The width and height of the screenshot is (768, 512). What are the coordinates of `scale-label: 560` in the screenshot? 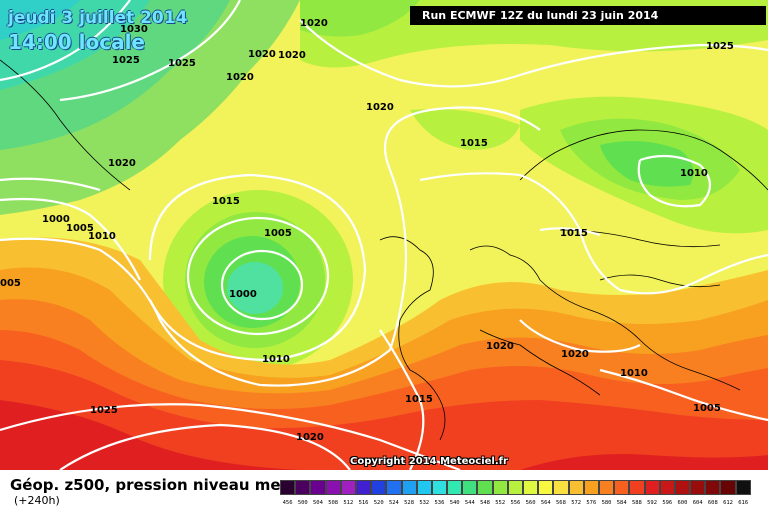 It's located at (530, 503).